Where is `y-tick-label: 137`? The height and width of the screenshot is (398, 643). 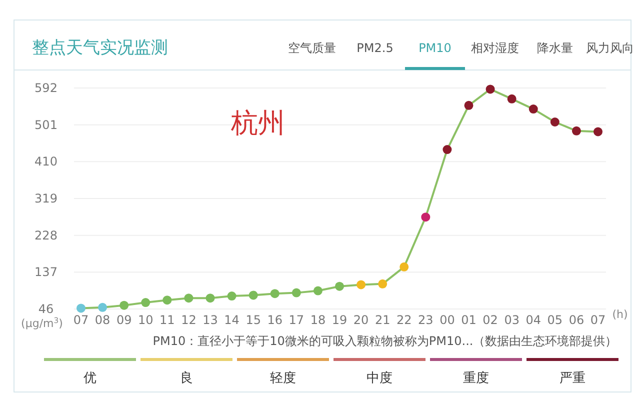 y-tick-label: 137 is located at coordinates (46, 272).